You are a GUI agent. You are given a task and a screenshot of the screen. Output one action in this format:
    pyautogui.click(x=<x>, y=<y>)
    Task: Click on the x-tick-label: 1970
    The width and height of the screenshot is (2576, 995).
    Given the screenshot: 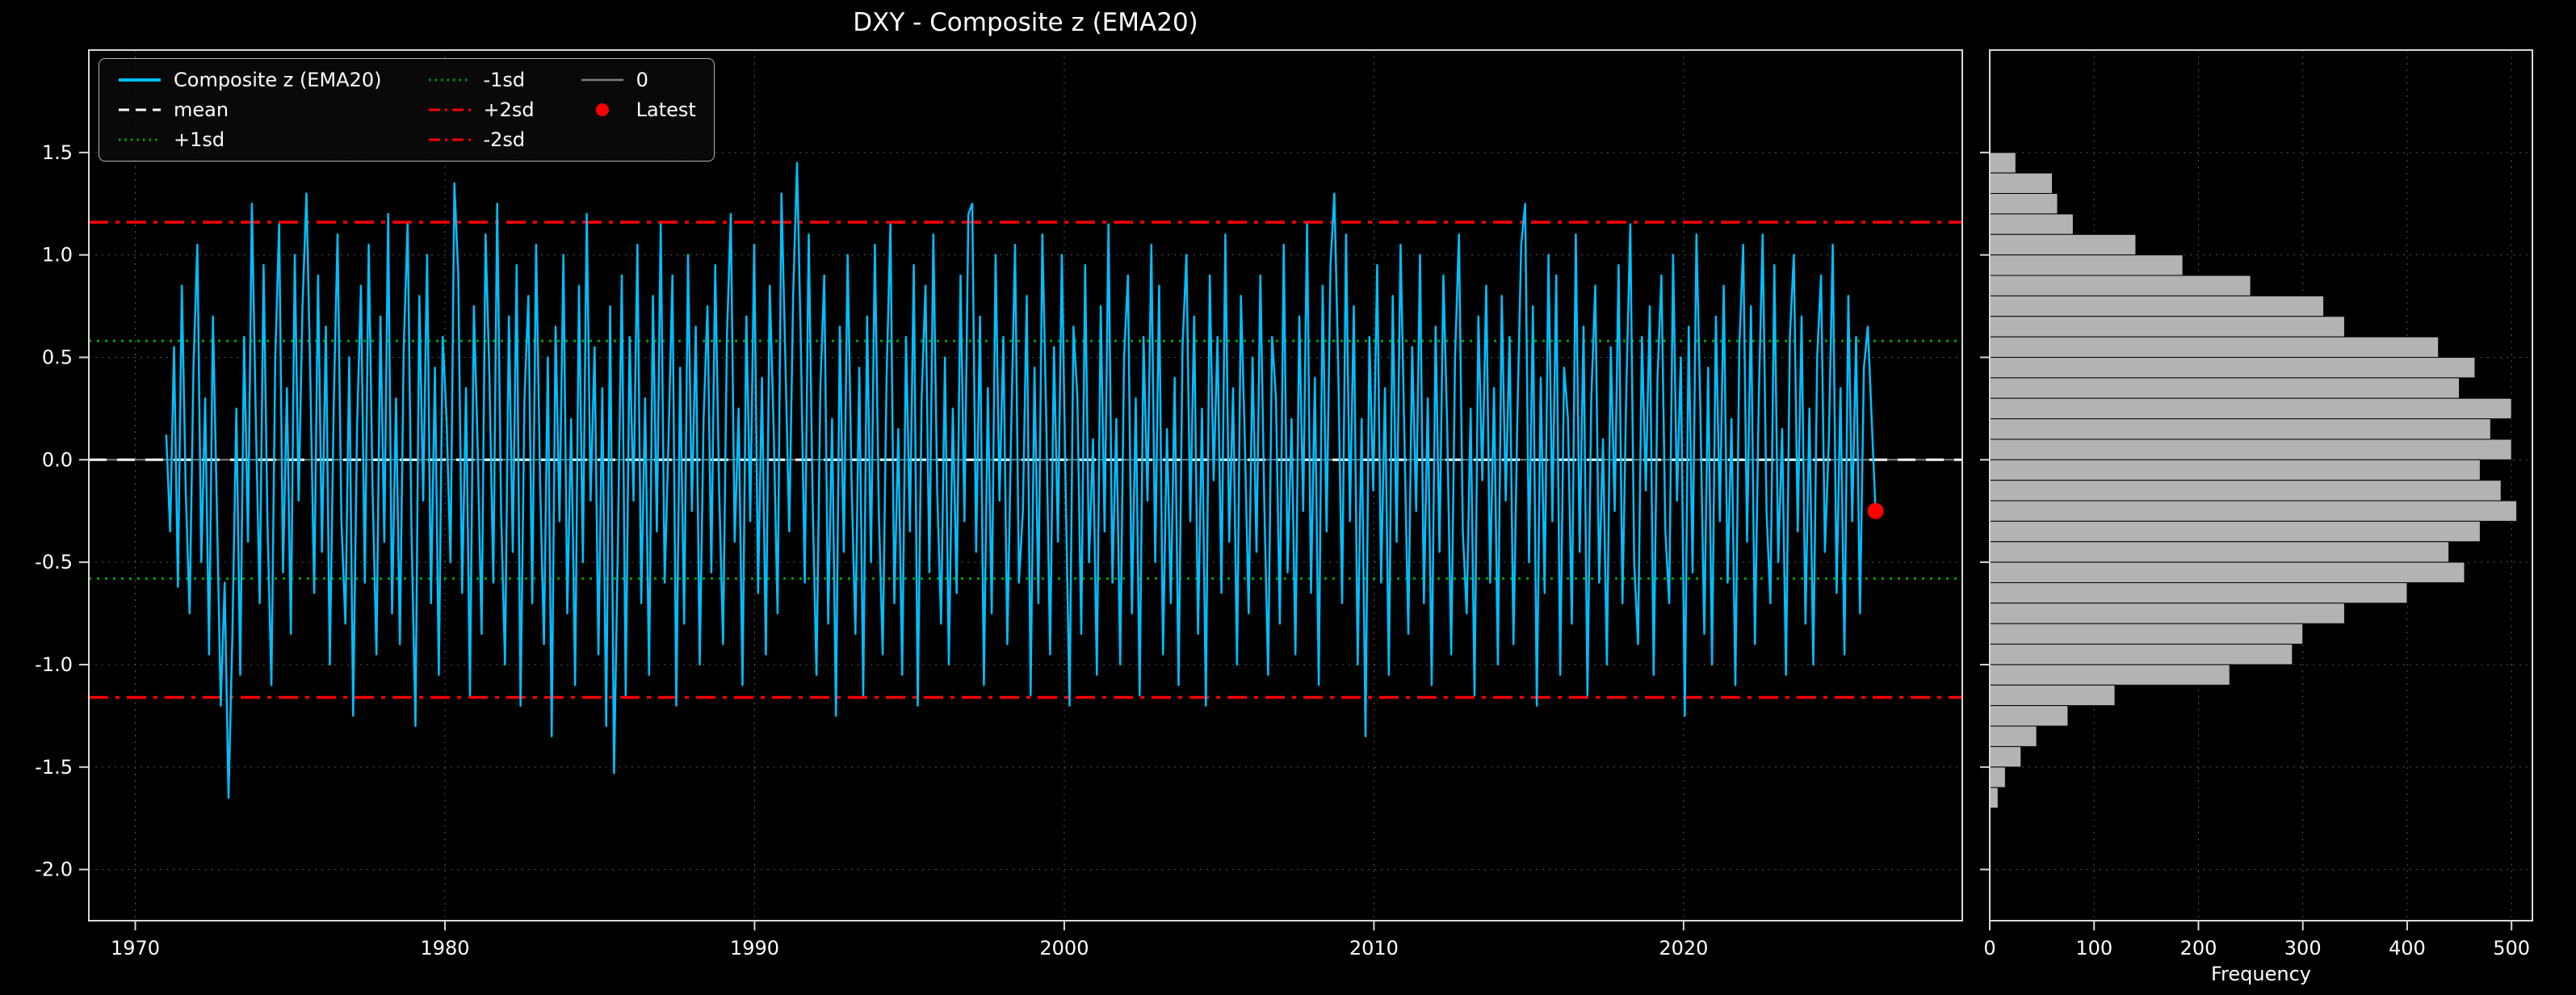 What is the action you would take?
    pyautogui.click(x=135, y=948)
    